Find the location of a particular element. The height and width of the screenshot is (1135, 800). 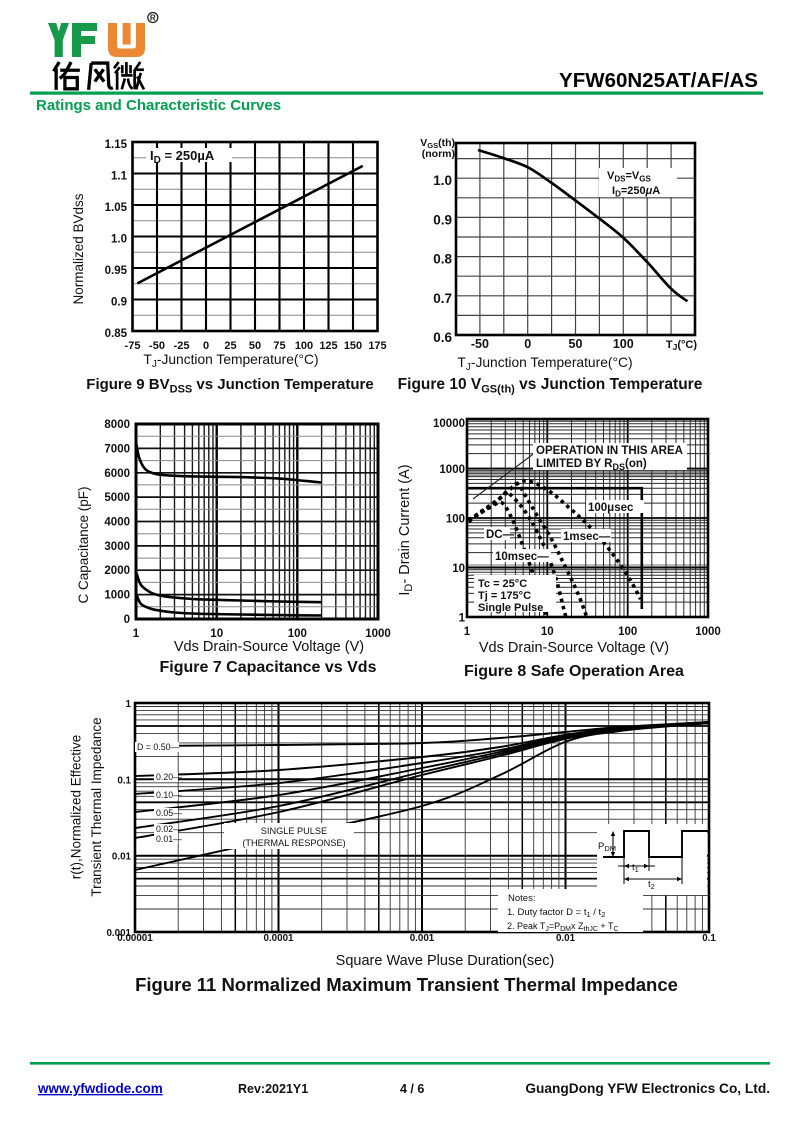

svg-text: Figure 7 Capacitance vs Vds is located at coordinates (268, 667).